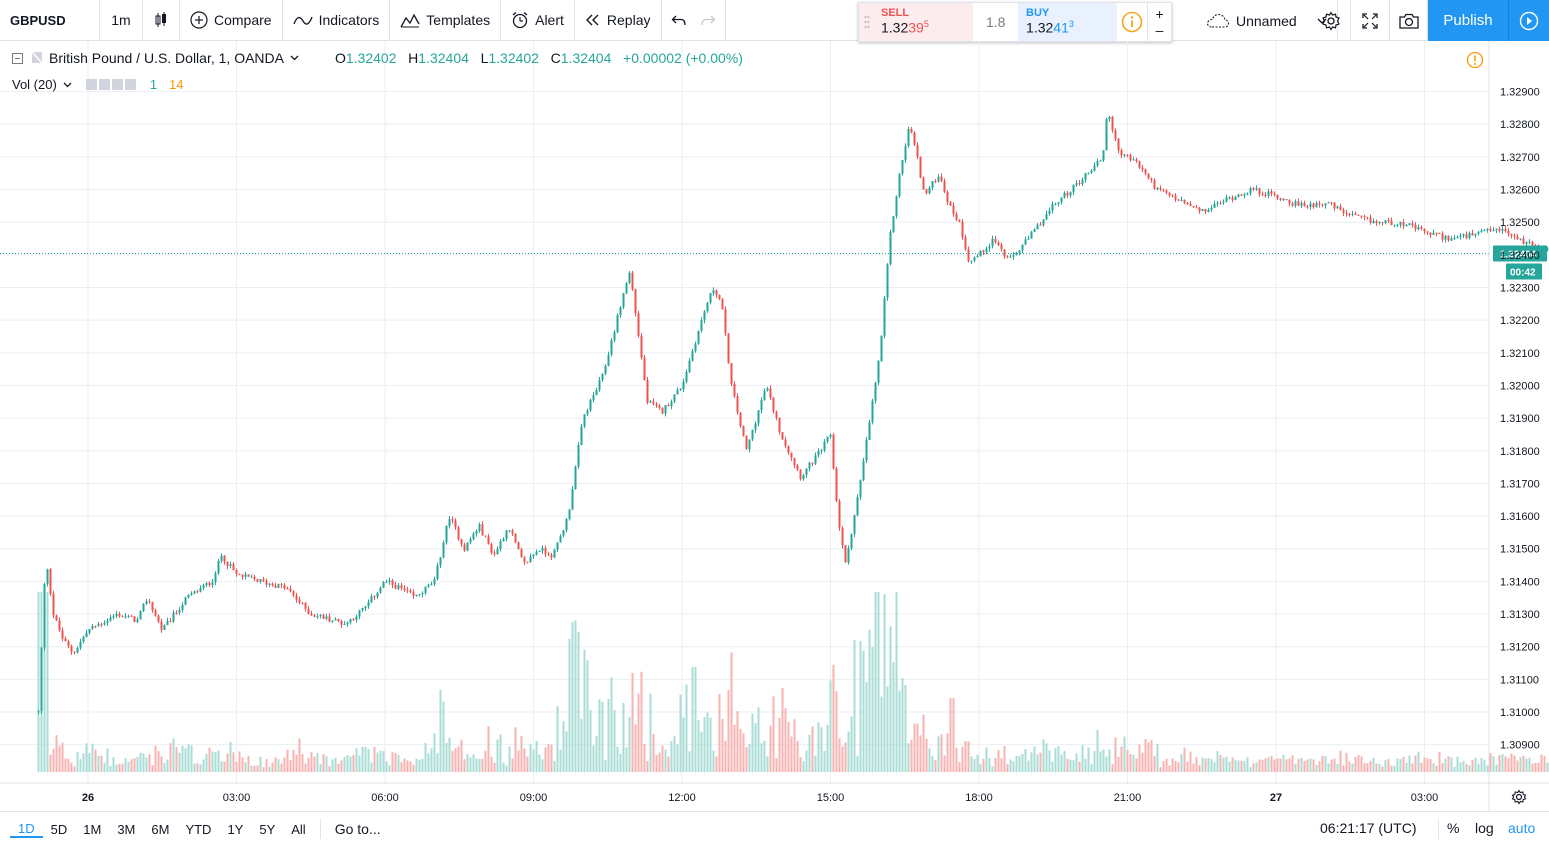 This screenshot has height=846, width=1549. What do you see at coordinates (161, 20) in the screenshot?
I see `chart-style-button` at bounding box center [161, 20].